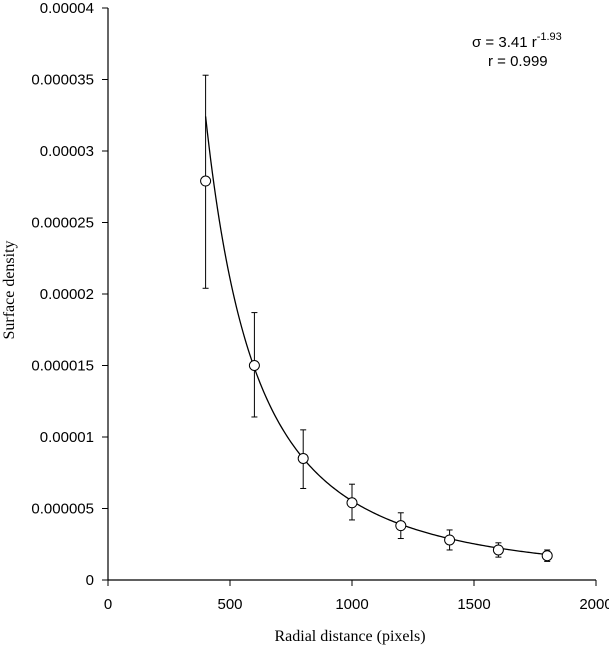 Image resolution: width=609 pixels, height=645 pixels. Describe the element at coordinates (549, 37) in the screenshot. I see `fit-equation-exponent: -1.93` at that location.